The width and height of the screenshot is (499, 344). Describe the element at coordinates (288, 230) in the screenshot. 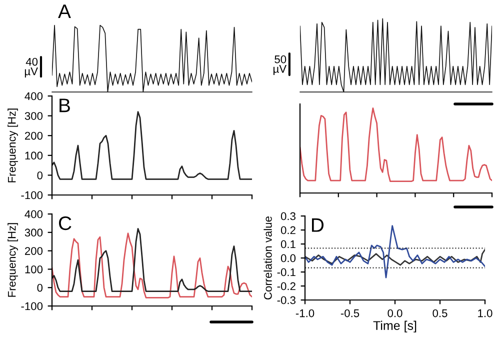

I see `y-tick-label: 0.2` at that location.